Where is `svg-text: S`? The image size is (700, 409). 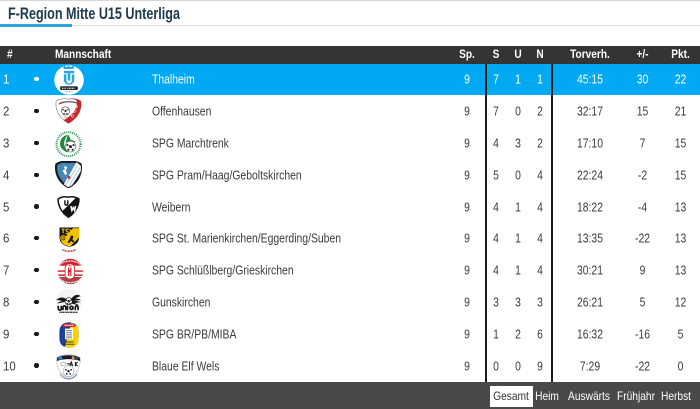 svg-text: S is located at coordinates (76, 107).